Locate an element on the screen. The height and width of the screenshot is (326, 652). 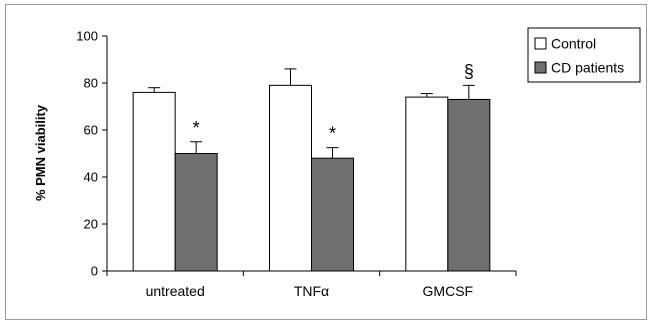
y-tick-label: 80 is located at coordinates (91, 83).